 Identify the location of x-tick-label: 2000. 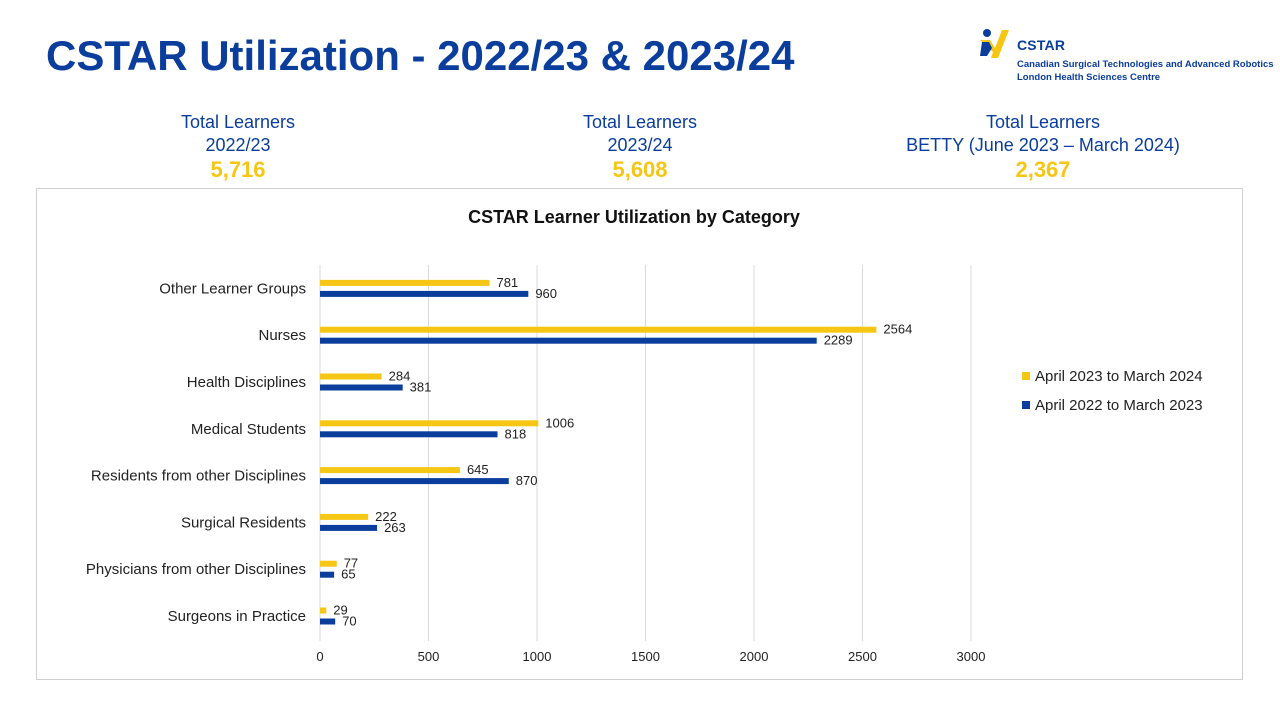
(754, 656).